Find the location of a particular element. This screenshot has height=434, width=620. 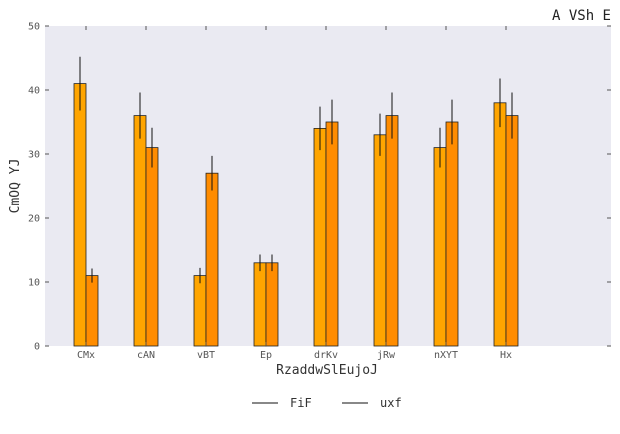

x-tick-label: nXYT is located at coordinates (446, 355).